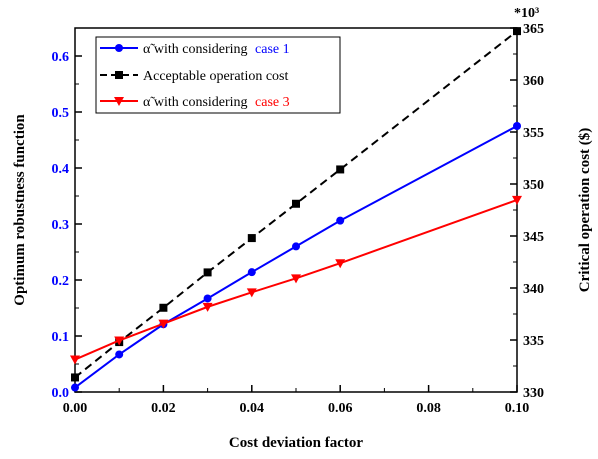  What do you see at coordinates (533, 289) in the screenshot?
I see `y-right-tick-label: 340` at bounding box center [533, 289].